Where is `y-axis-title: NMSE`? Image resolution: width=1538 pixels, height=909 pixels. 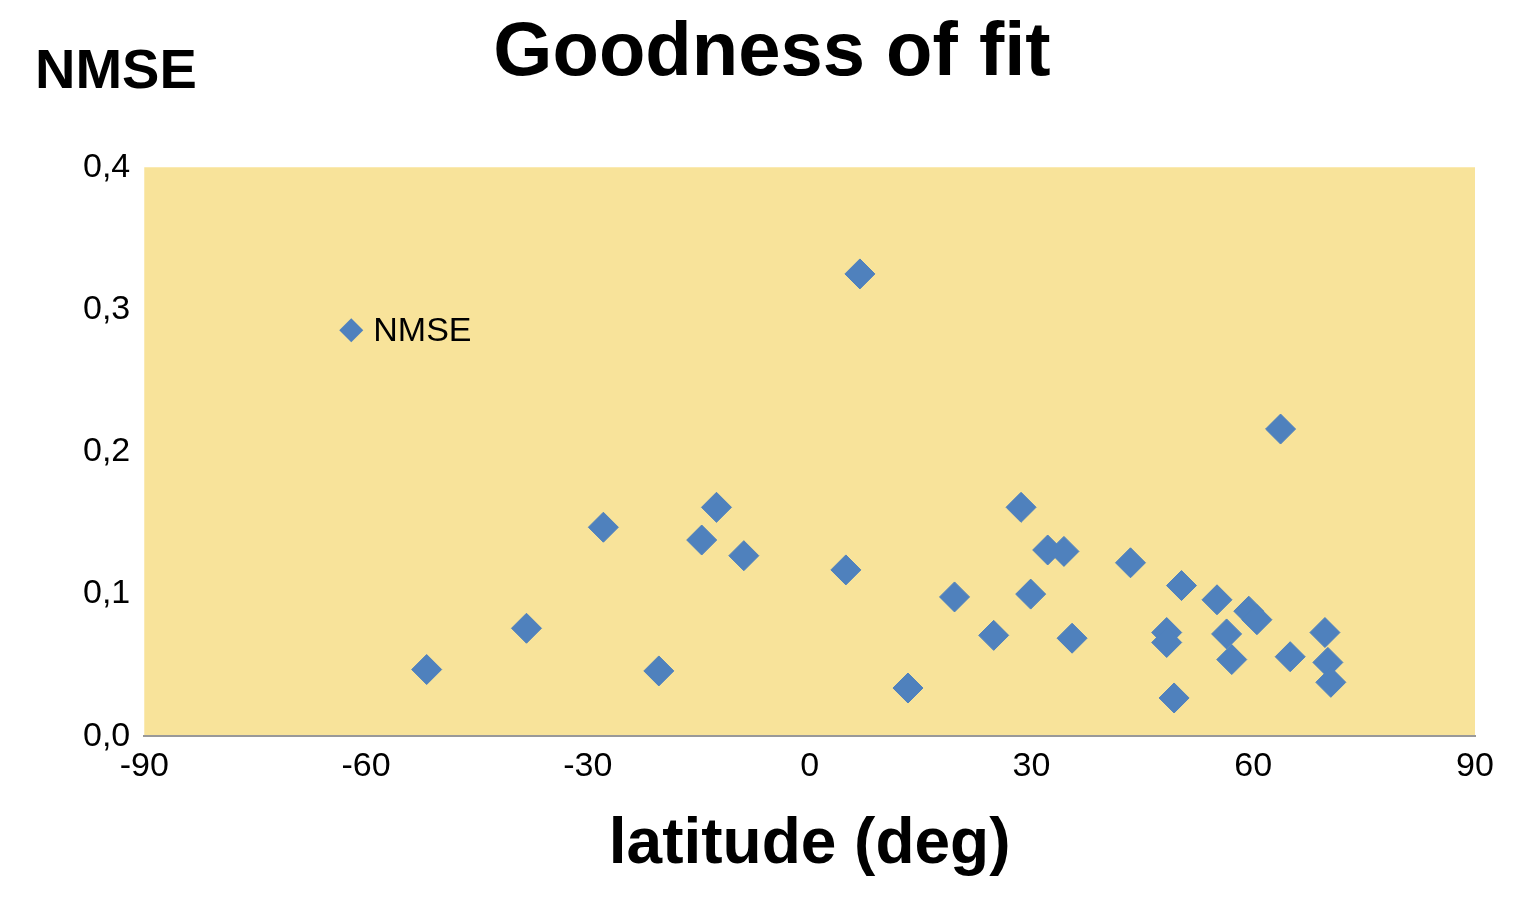 y-axis-title: NMSE is located at coordinates (116, 68).